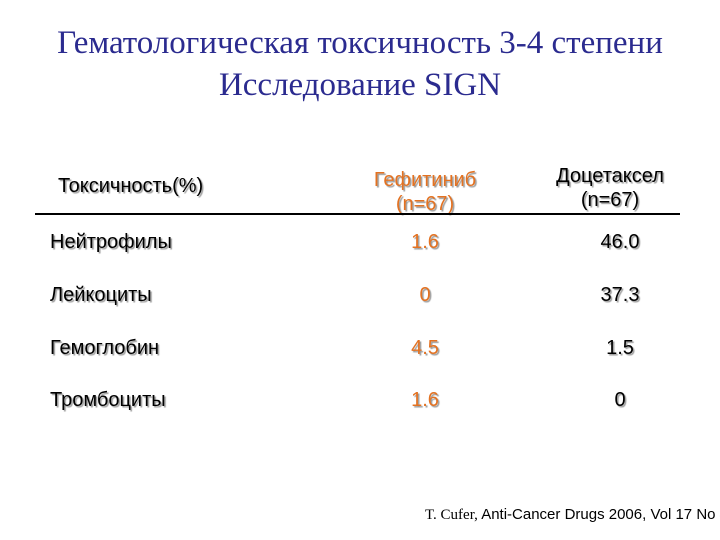 Image resolution: width=720 pixels, height=540 pixels. I want to click on header-gefitinib: Гефитиниб (n=67), so click(425, 192).